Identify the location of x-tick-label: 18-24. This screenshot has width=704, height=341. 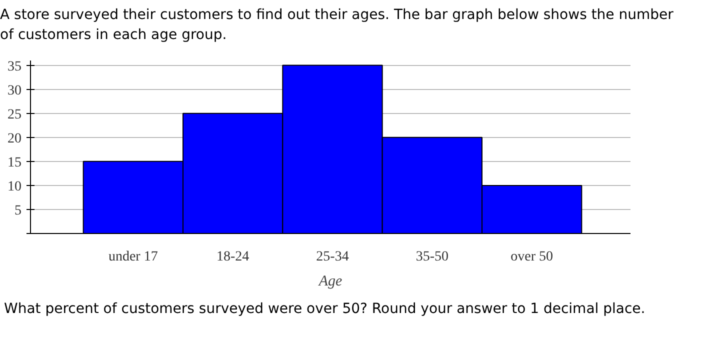
(233, 257).